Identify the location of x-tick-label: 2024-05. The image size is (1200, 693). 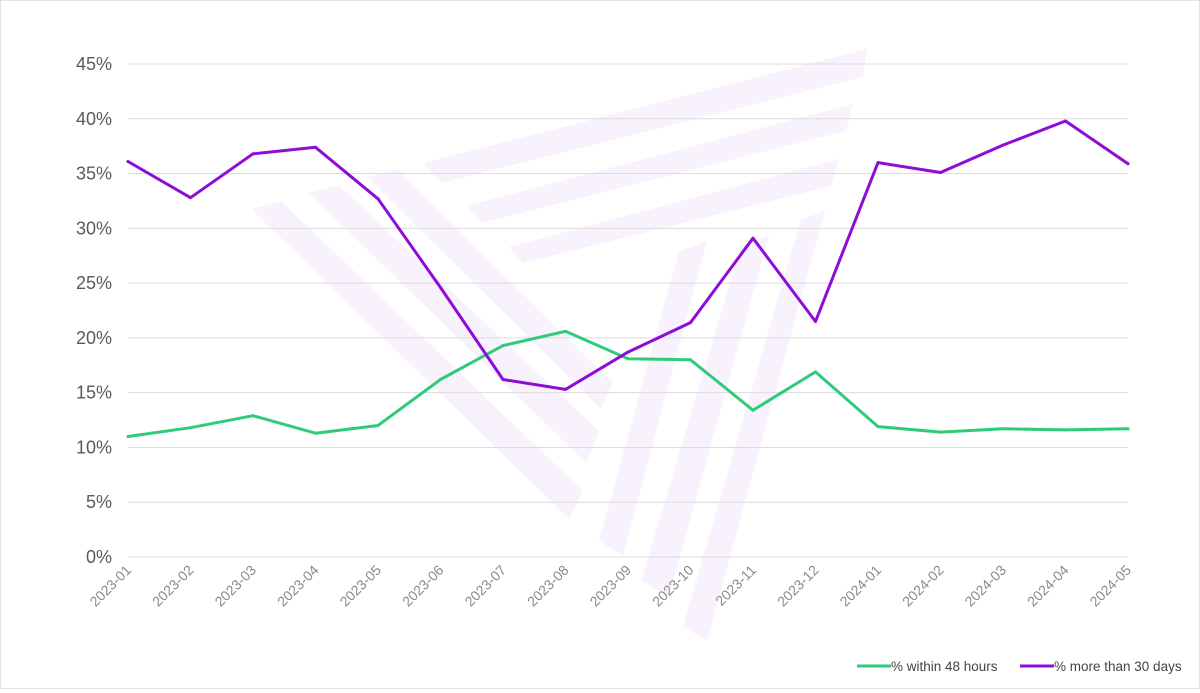
(1110, 586).